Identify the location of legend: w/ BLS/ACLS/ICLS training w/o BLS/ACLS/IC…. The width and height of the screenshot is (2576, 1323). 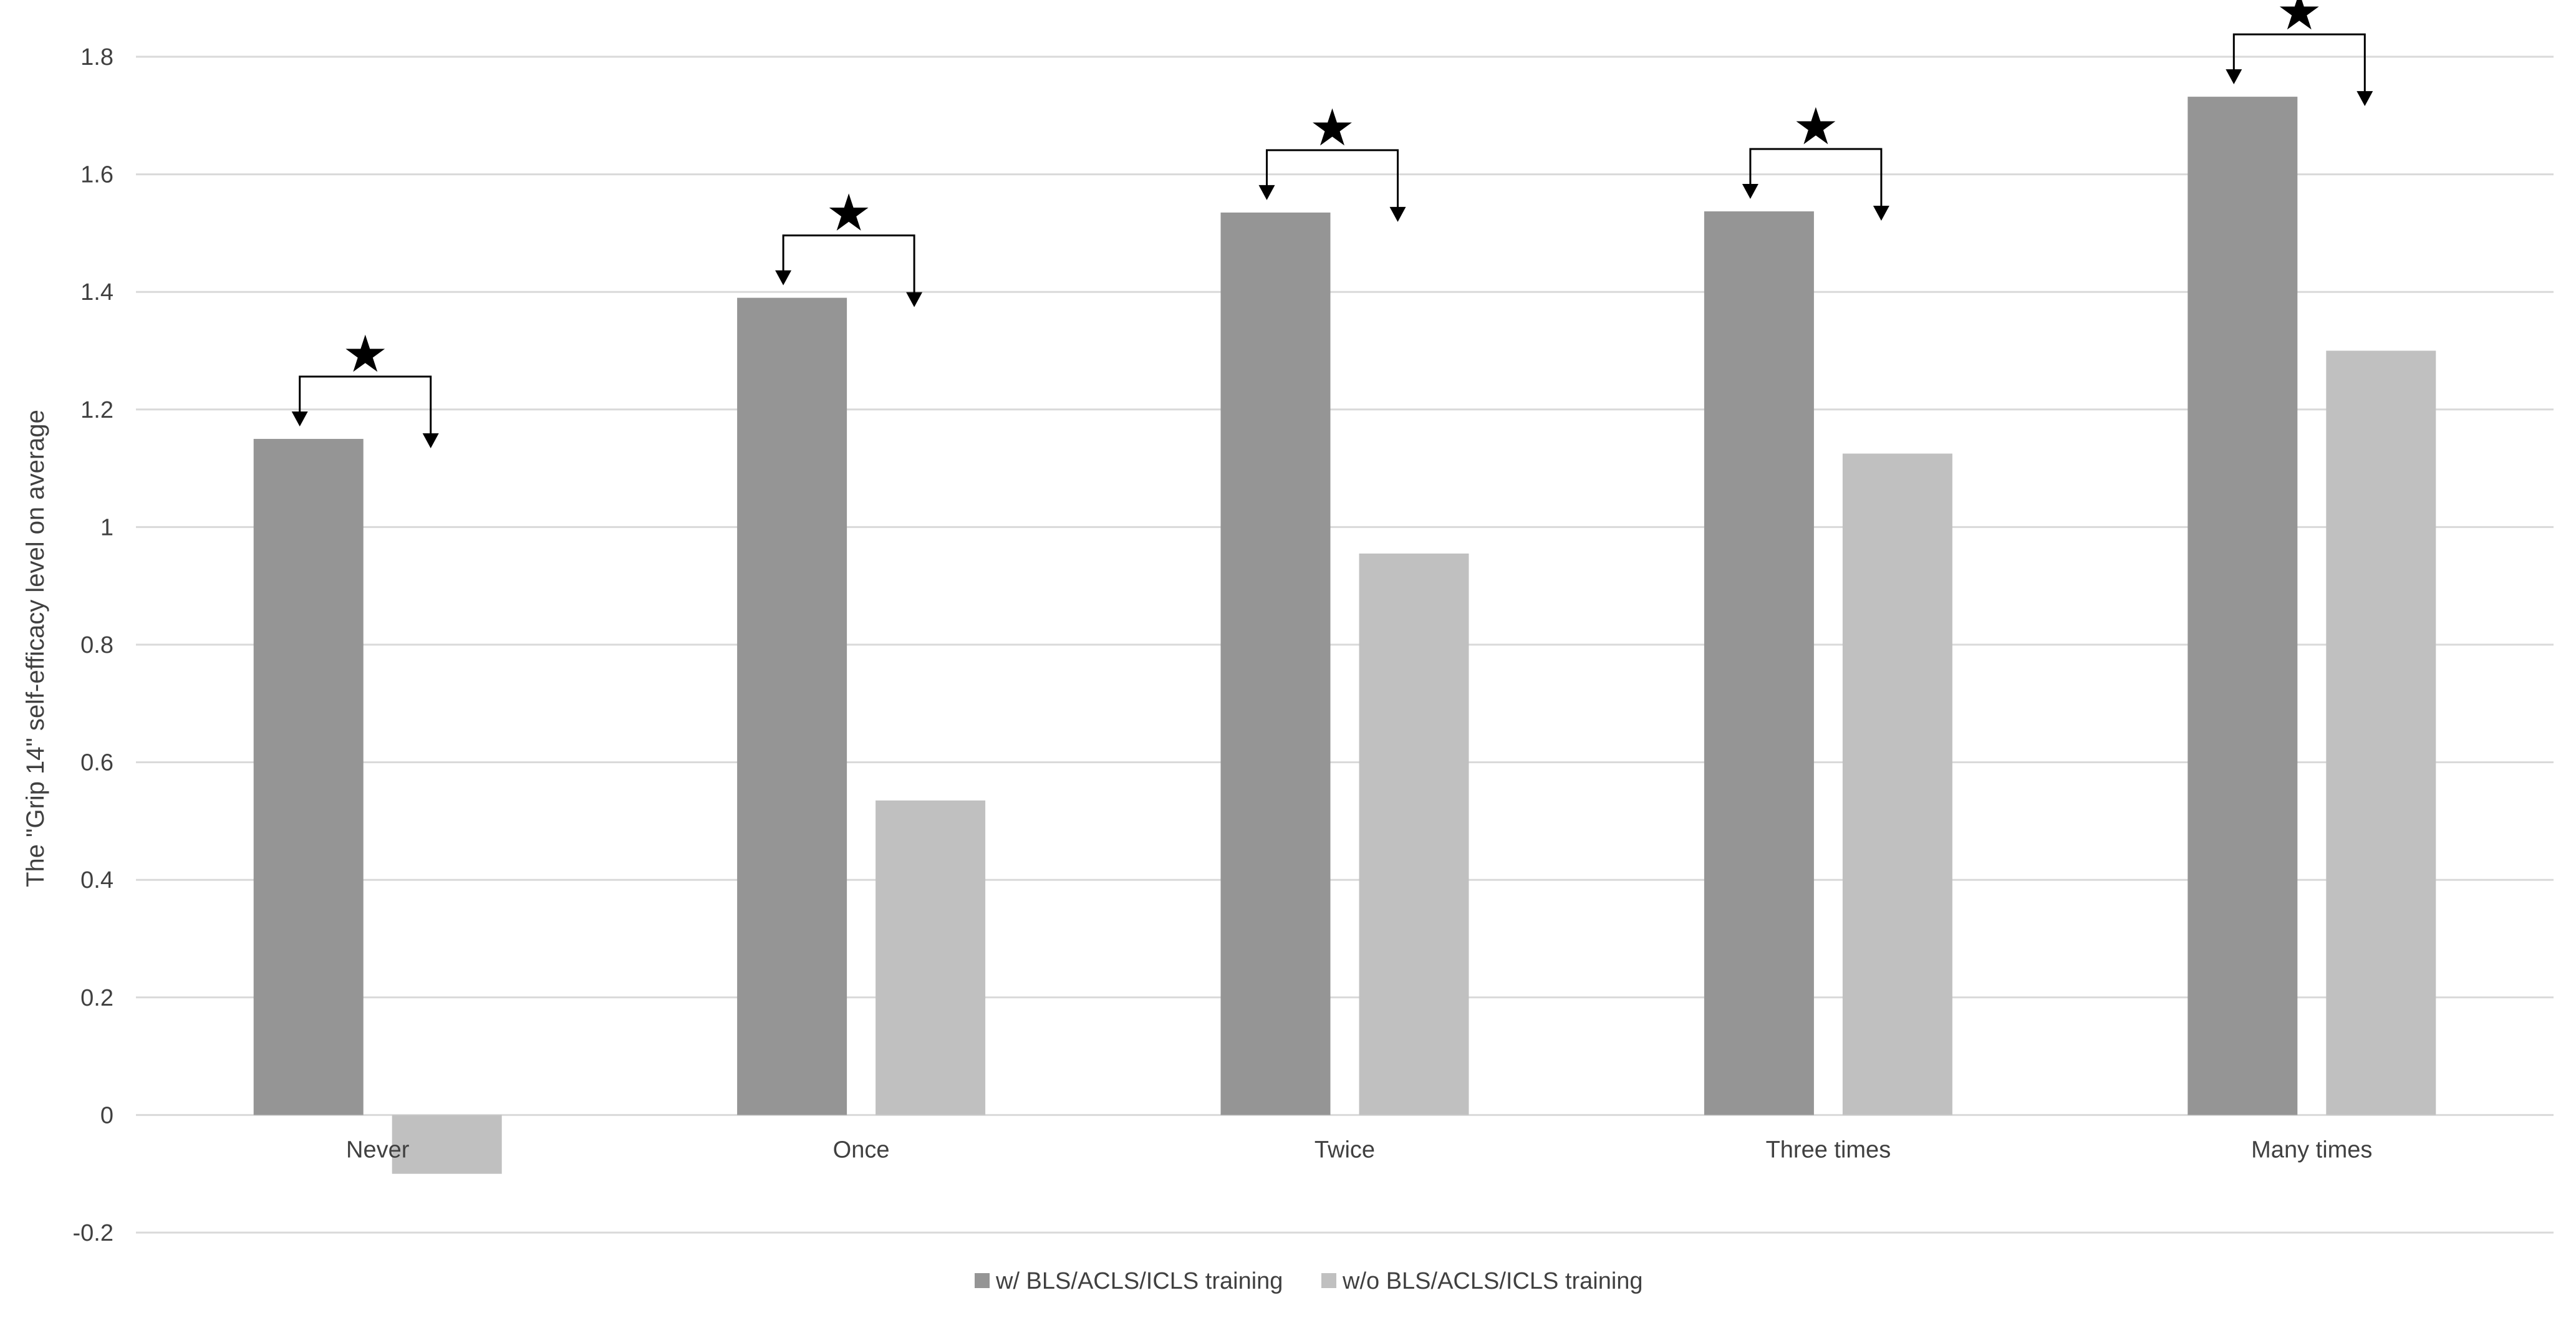
(1309, 1281).